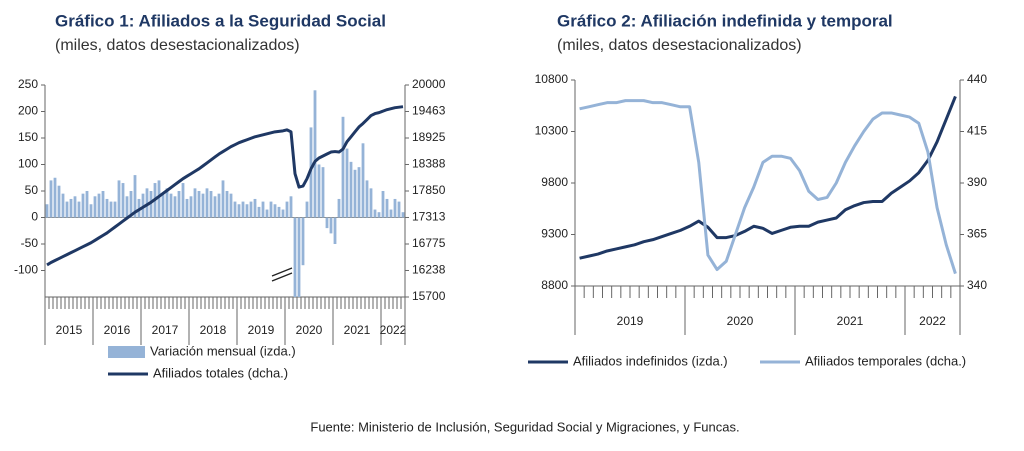 The height and width of the screenshot is (451, 1024). What do you see at coordinates (932, 321) in the screenshot?
I see `year-label: 2022` at bounding box center [932, 321].